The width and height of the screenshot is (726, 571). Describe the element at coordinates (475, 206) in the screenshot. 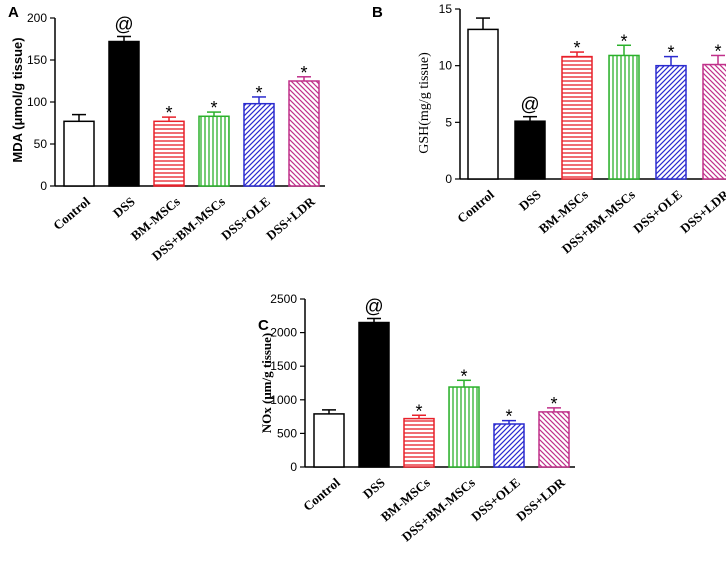

I see `panel-b-x-tick-label: Control` at that location.